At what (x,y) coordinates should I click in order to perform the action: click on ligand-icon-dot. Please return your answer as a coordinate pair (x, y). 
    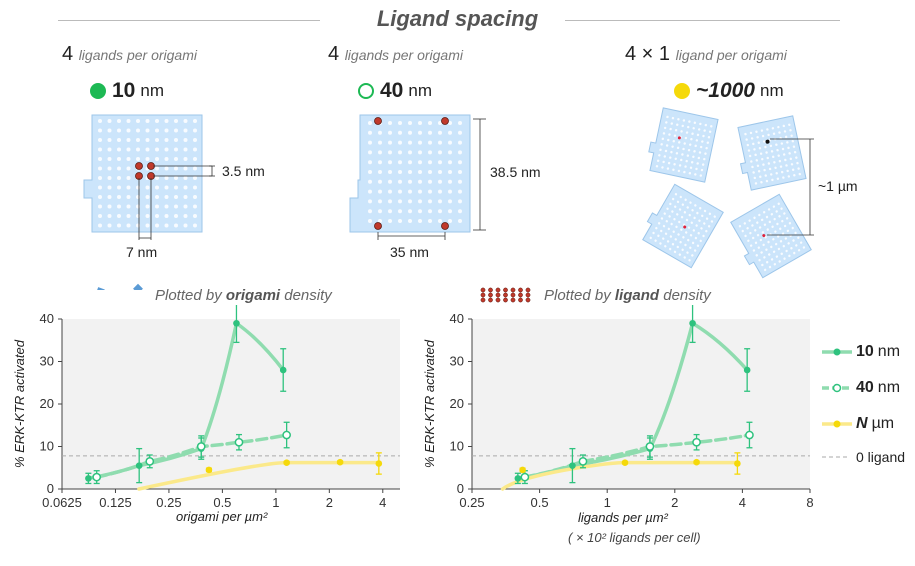
    Looking at the image, I should click on (528, 290).